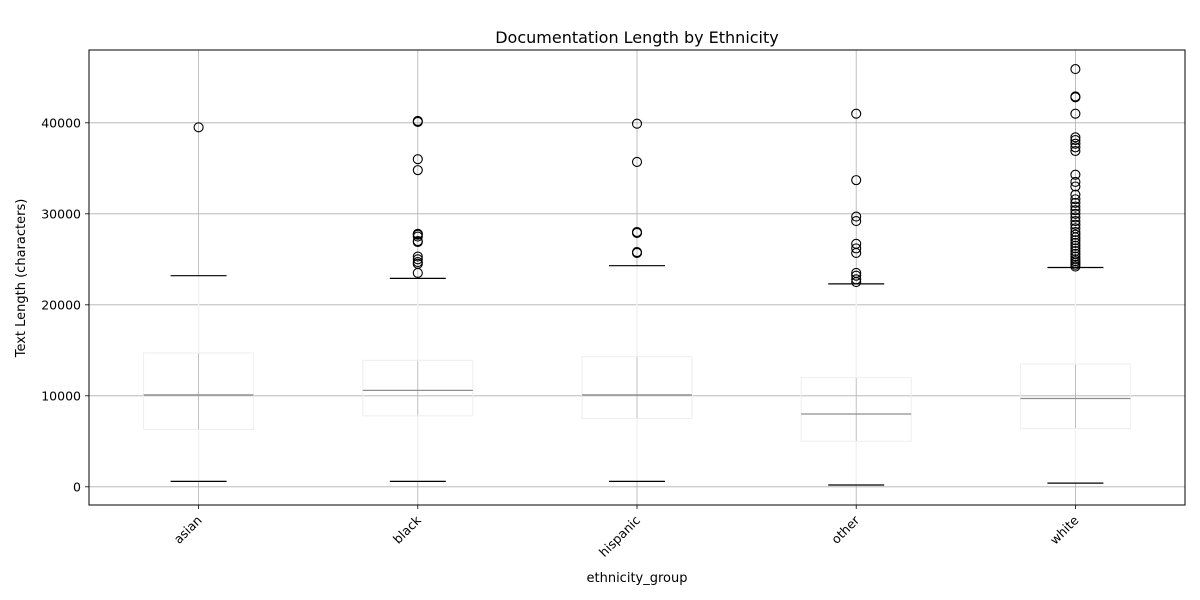 This screenshot has height=600, width=1200. I want to click on y-tick-label: 20000, so click(61, 304).